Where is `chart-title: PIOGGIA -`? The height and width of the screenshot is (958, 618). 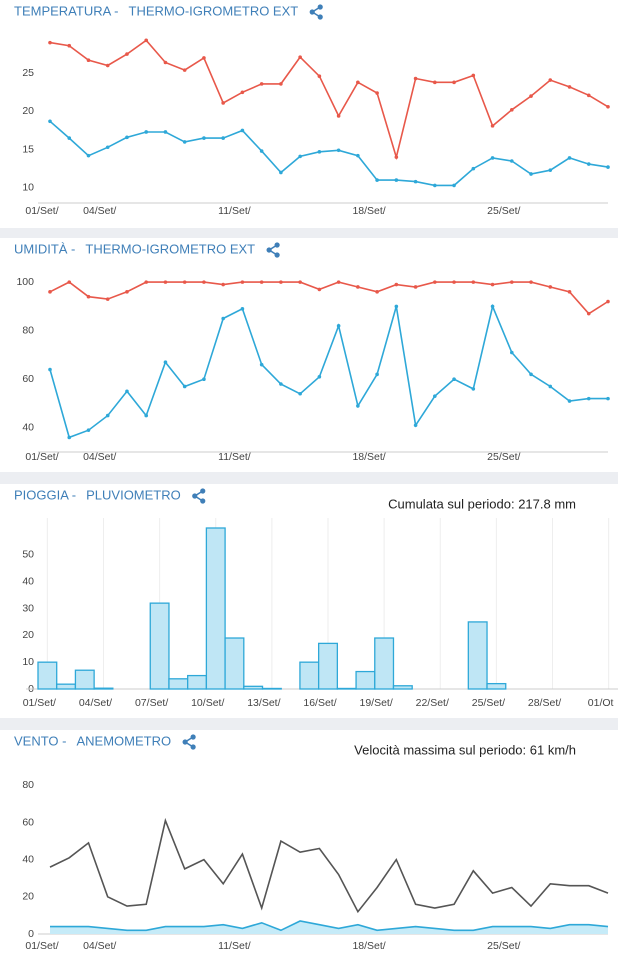
chart-title: PIOGGIA - is located at coordinates (45, 494).